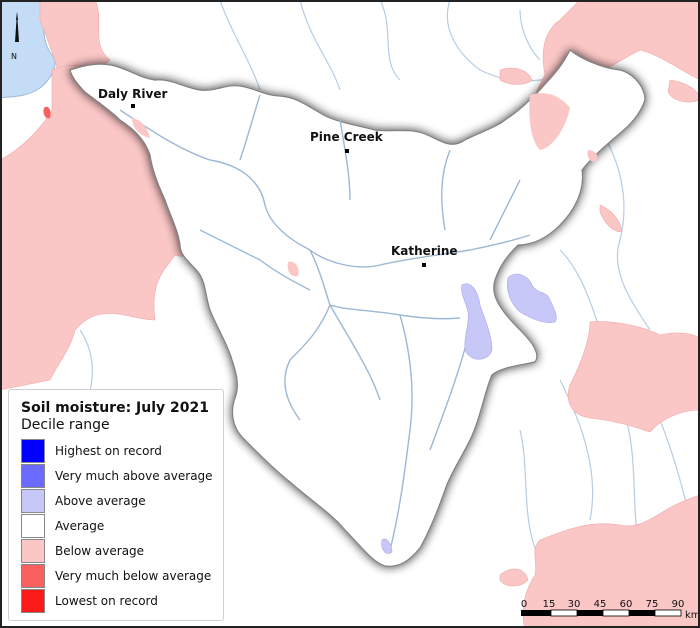 The image size is (700, 628). What do you see at coordinates (115, 408) in the screenshot?
I see `legend-title: Soil moisture: July 2021` at bounding box center [115, 408].